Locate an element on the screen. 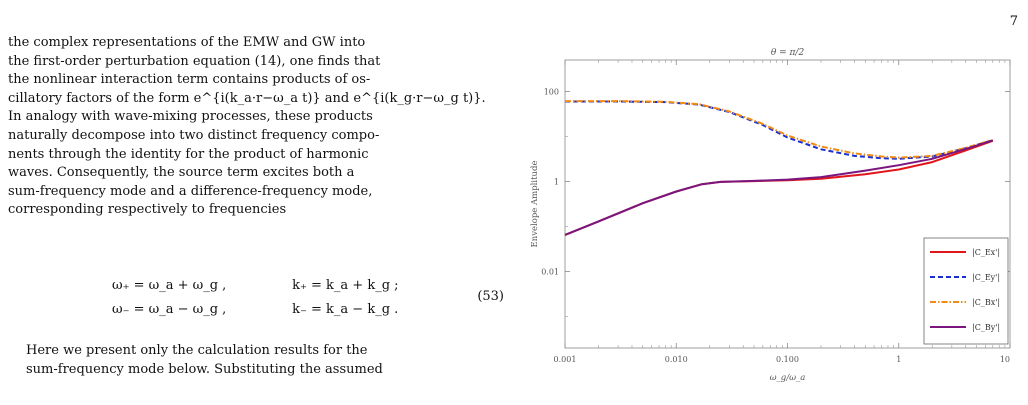  chart-title: θ = π/2 is located at coordinates (788, 53).